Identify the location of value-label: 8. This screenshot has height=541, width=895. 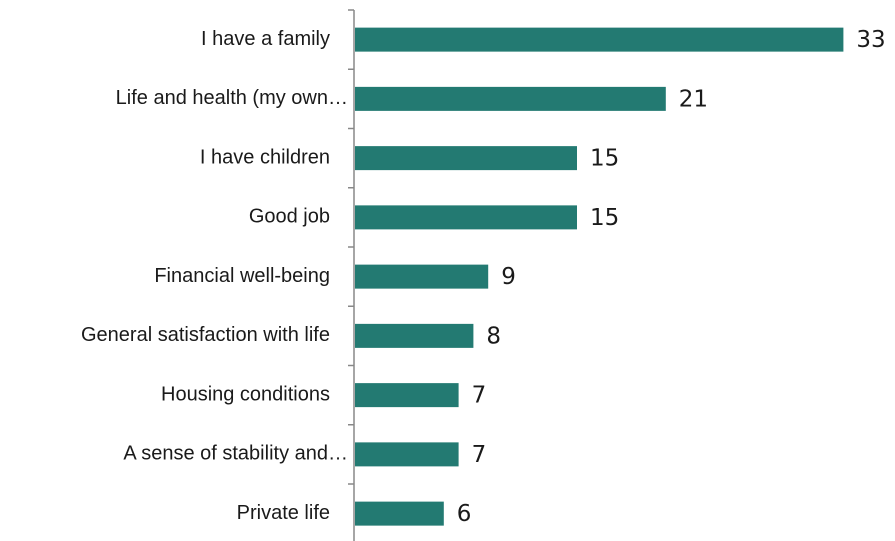
(493, 336).